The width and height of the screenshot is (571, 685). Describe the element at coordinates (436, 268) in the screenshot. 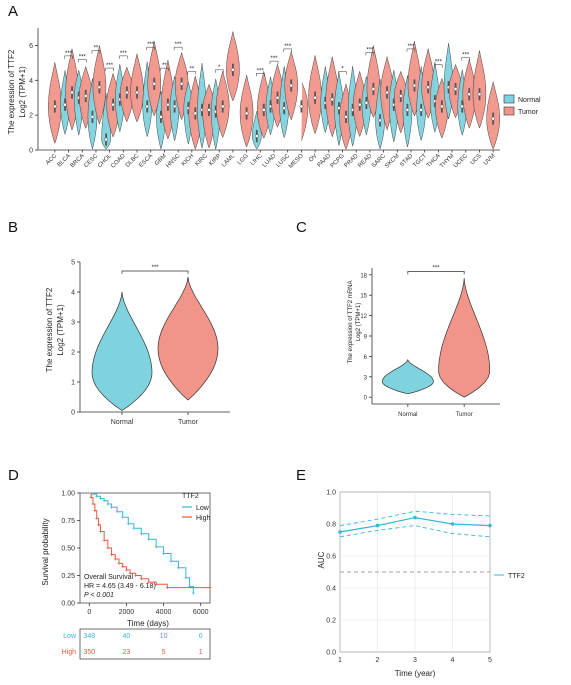

I see `panel-c-sig-label: ***` at that location.